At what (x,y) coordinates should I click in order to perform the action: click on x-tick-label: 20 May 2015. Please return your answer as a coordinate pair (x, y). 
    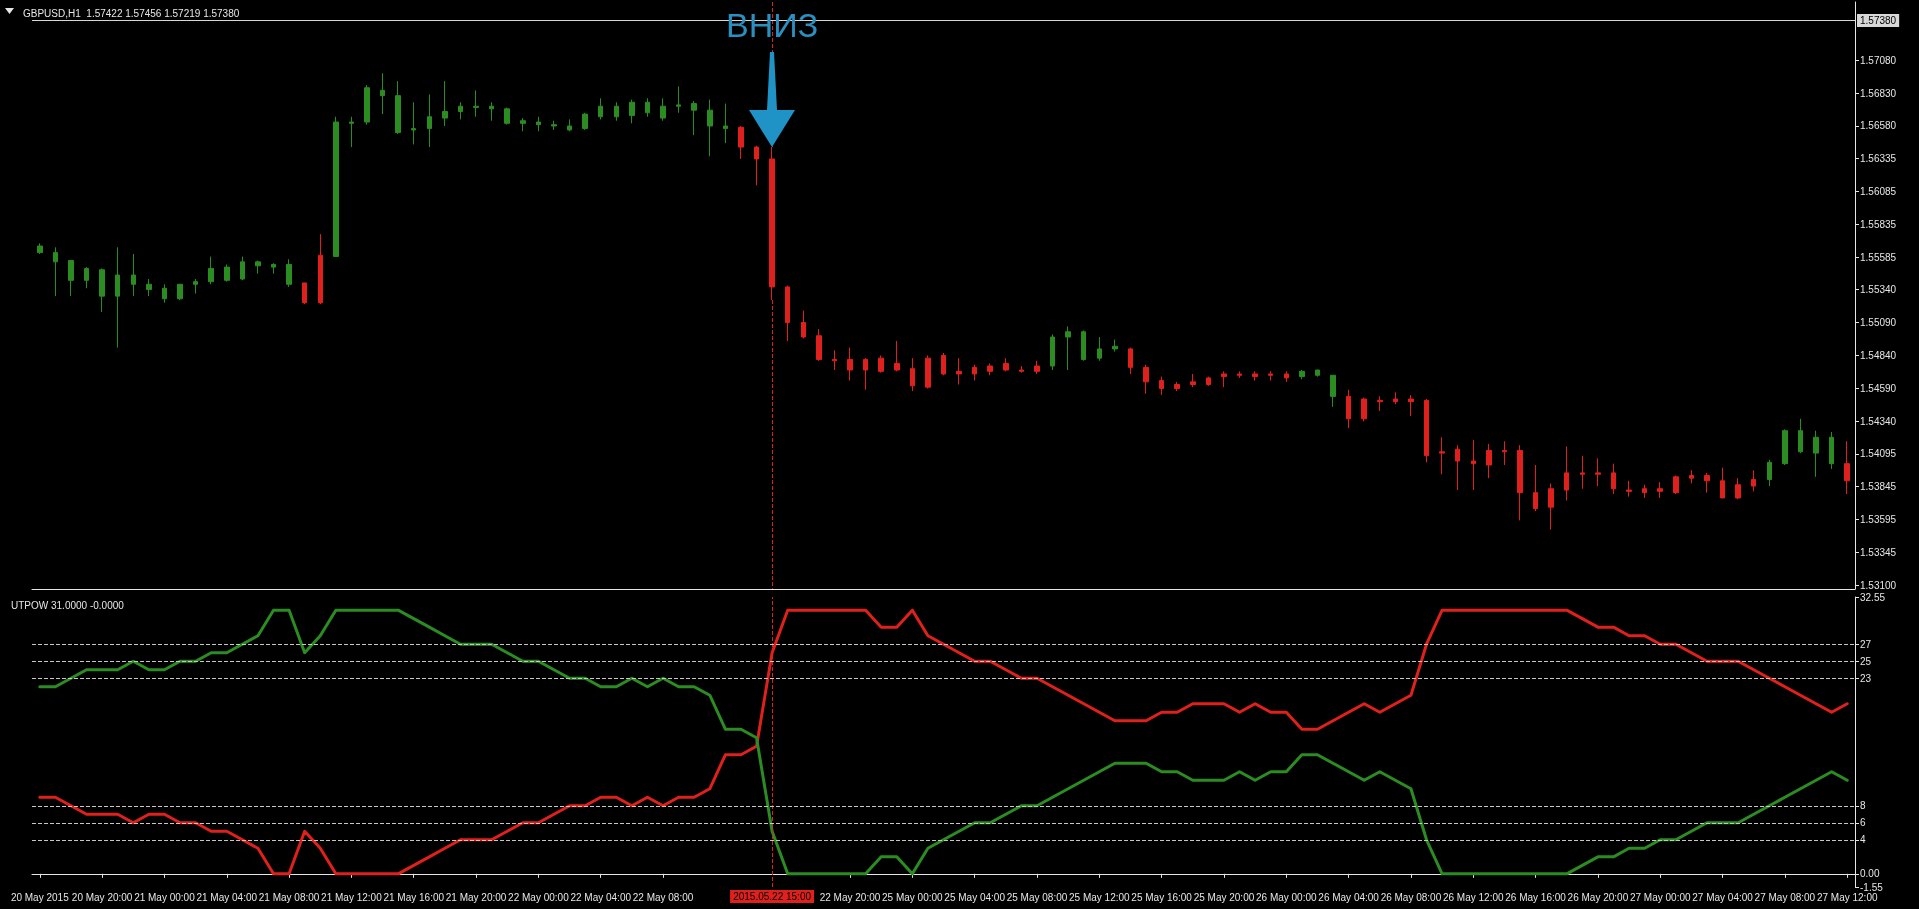
    Looking at the image, I should click on (40, 897).